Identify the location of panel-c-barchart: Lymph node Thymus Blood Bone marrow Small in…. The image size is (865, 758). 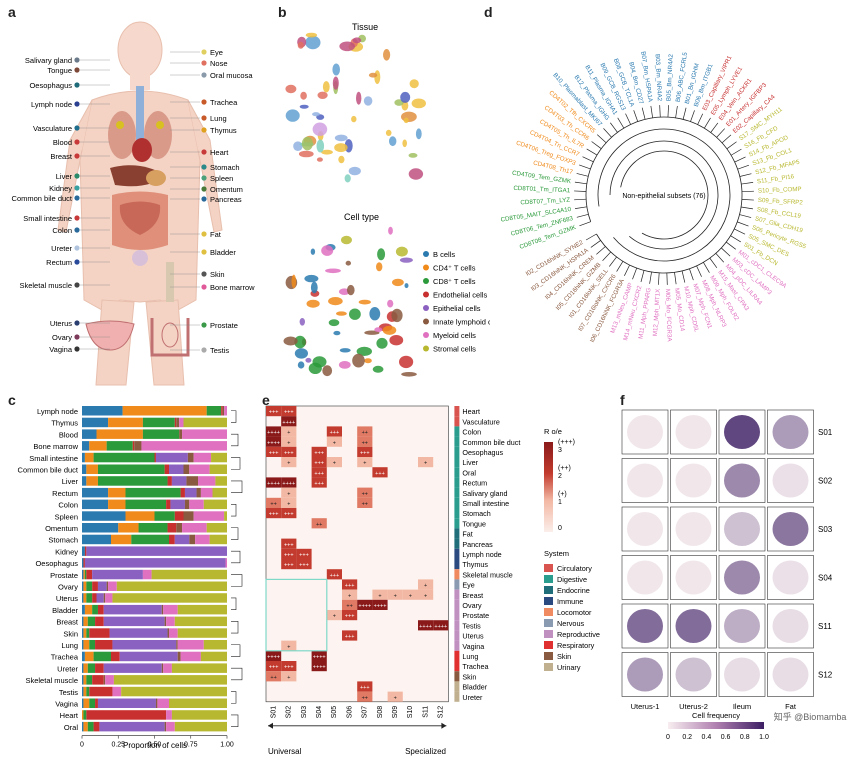
(130, 578).